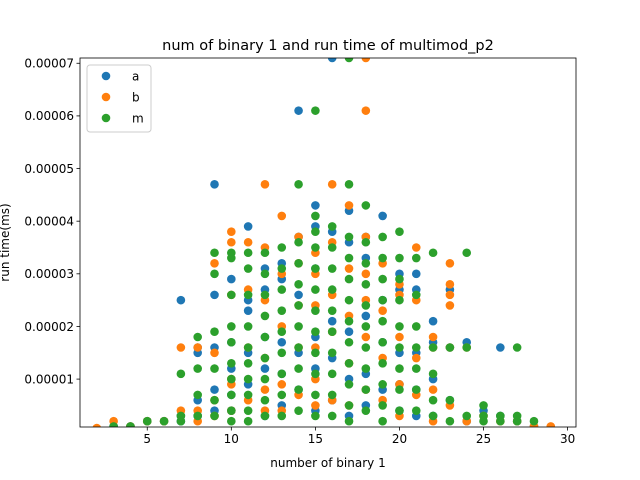 This screenshot has width=640, height=480. I want to click on x-tick-label: 30, so click(567, 439).